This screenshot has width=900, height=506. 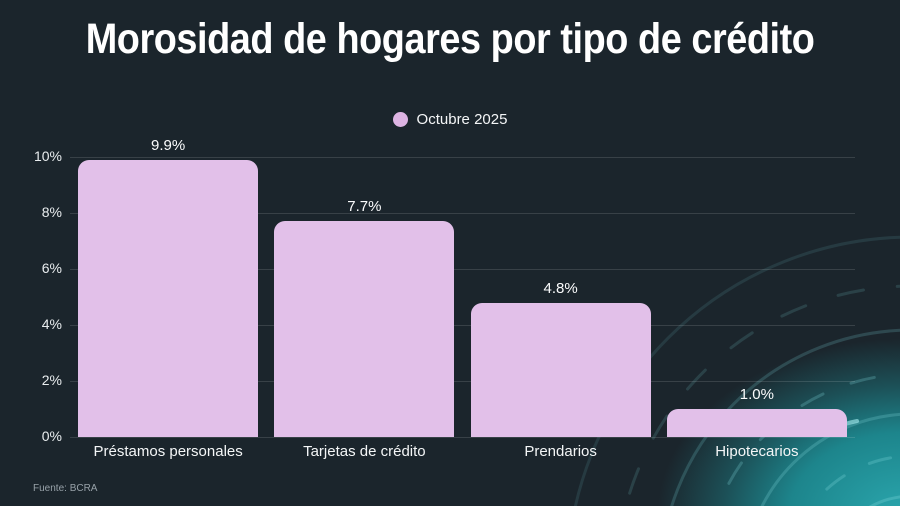 I want to click on y-axis-tick-label: 10%, so click(x=47, y=156).